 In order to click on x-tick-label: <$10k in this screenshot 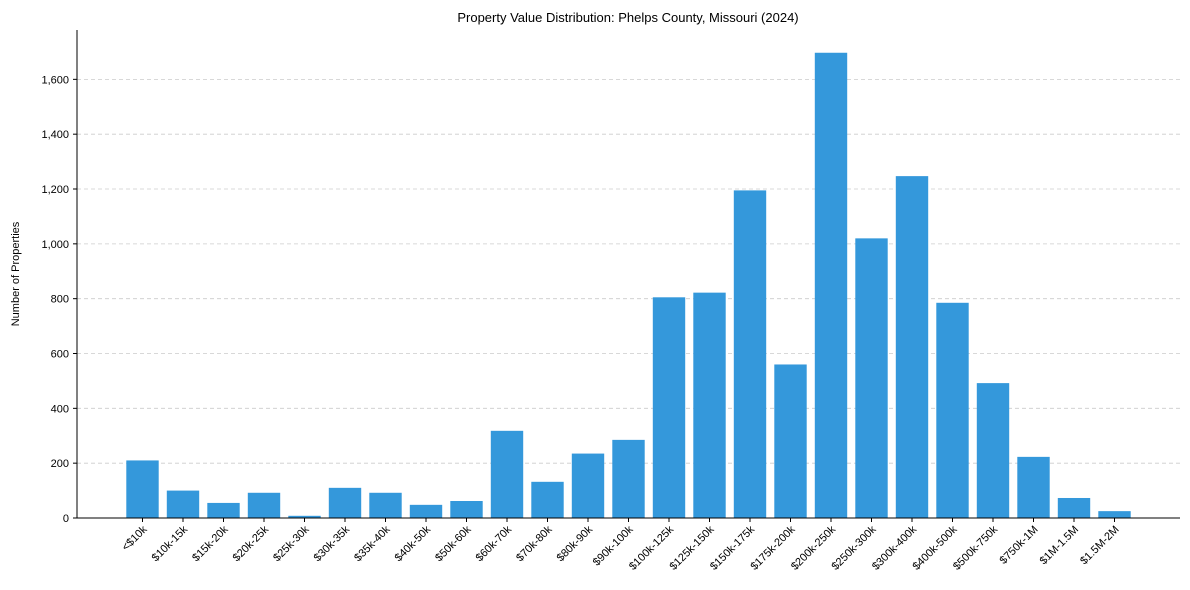, I will do `click(135, 538)`.